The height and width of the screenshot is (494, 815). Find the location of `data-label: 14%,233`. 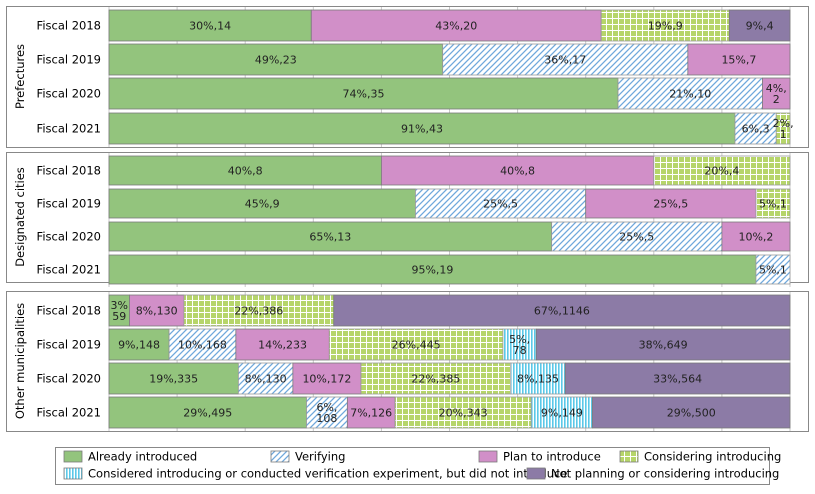

data-label: 14%,233 is located at coordinates (282, 345).